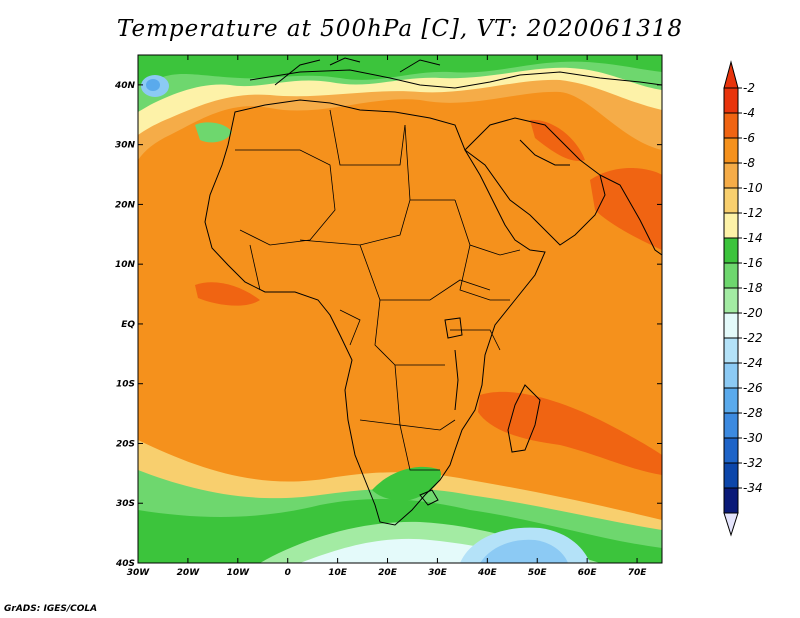 The image size is (800, 618). What do you see at coordinates (753, 338) in the screenshot?
I see `colorbar-label: -22` at bounding box center [753, 338].